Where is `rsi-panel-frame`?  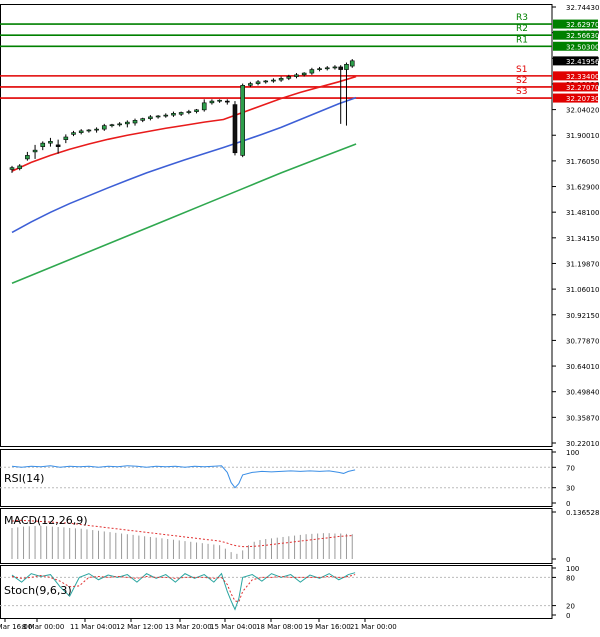
rsi-panel-frame is located at coordinates (276, 478).